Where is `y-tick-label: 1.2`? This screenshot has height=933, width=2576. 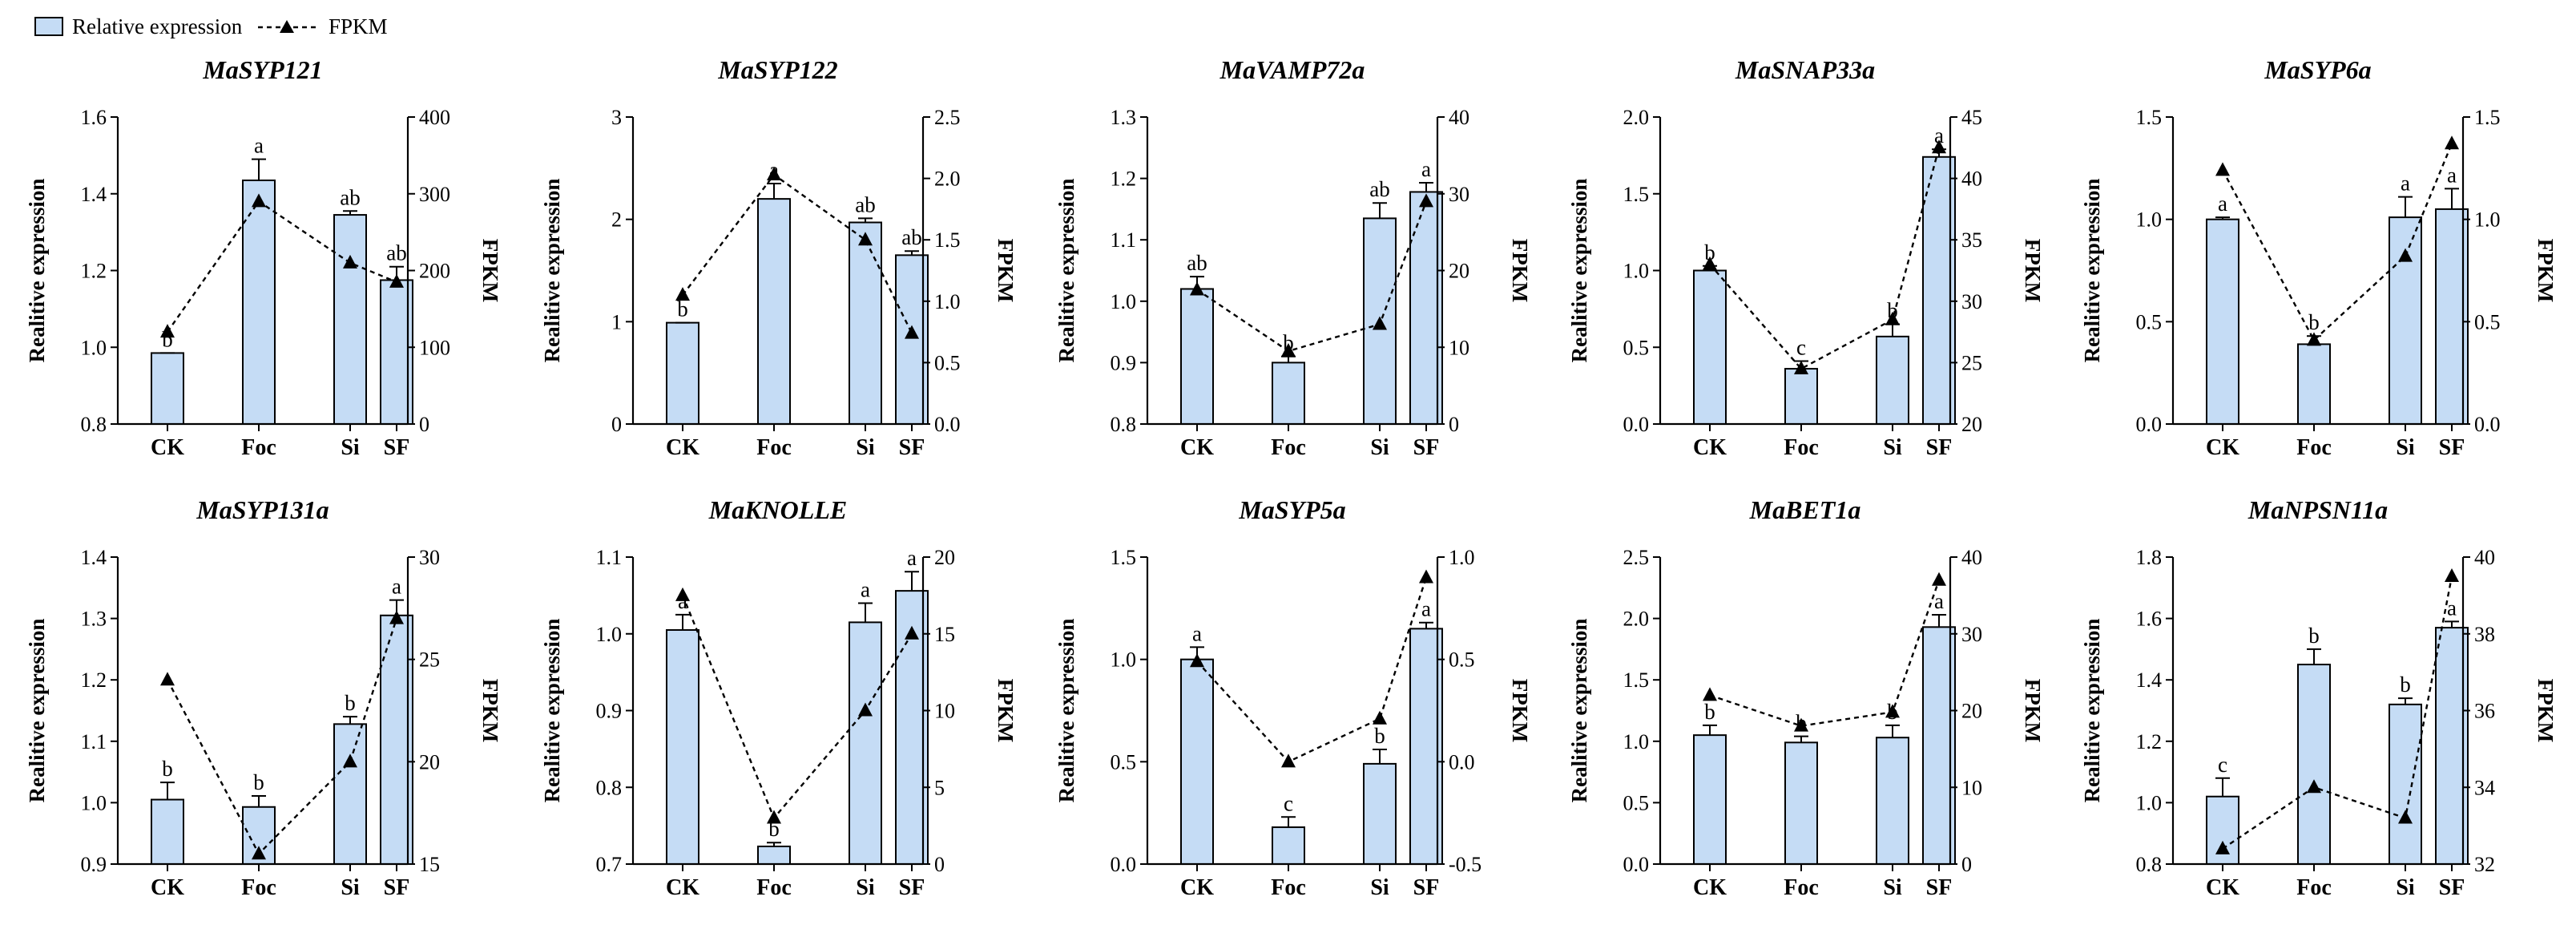 y-tick-label: 1.2 is located at coordinates (94, 680).